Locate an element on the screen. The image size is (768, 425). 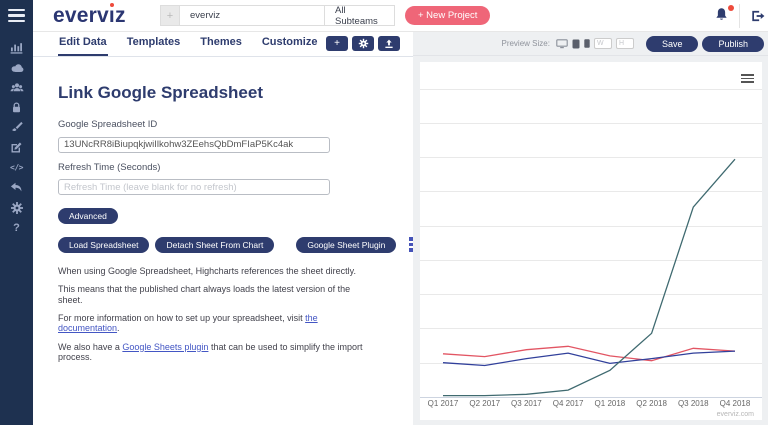
tablet-size-button is located at coordinates (576, 44).